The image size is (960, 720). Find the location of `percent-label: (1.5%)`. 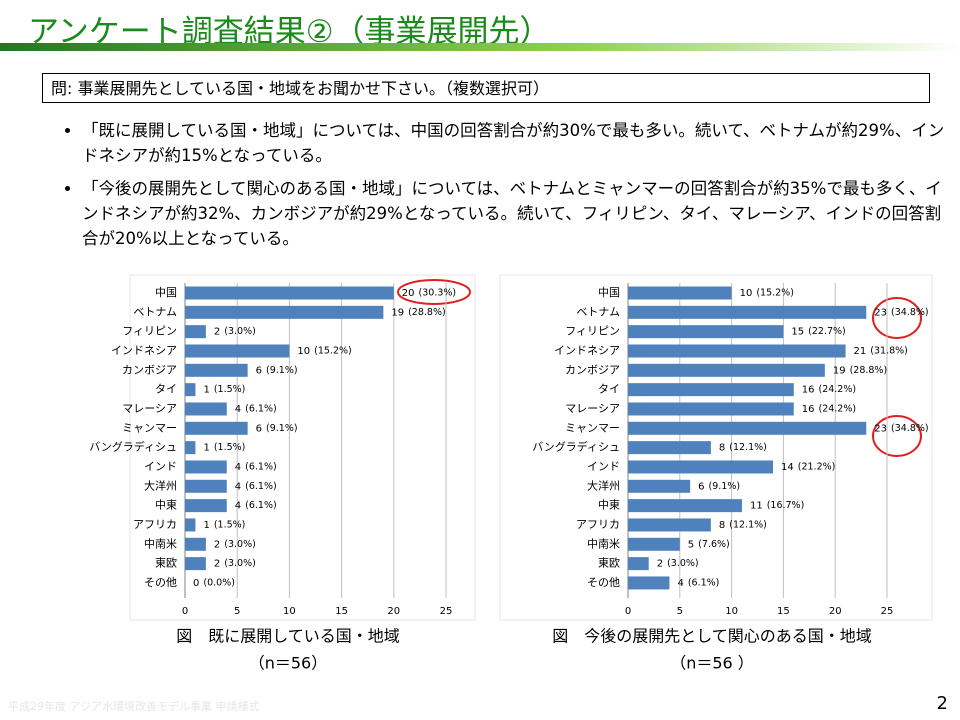

percent-label: (1.5%) is located at coordinates (230, 447).